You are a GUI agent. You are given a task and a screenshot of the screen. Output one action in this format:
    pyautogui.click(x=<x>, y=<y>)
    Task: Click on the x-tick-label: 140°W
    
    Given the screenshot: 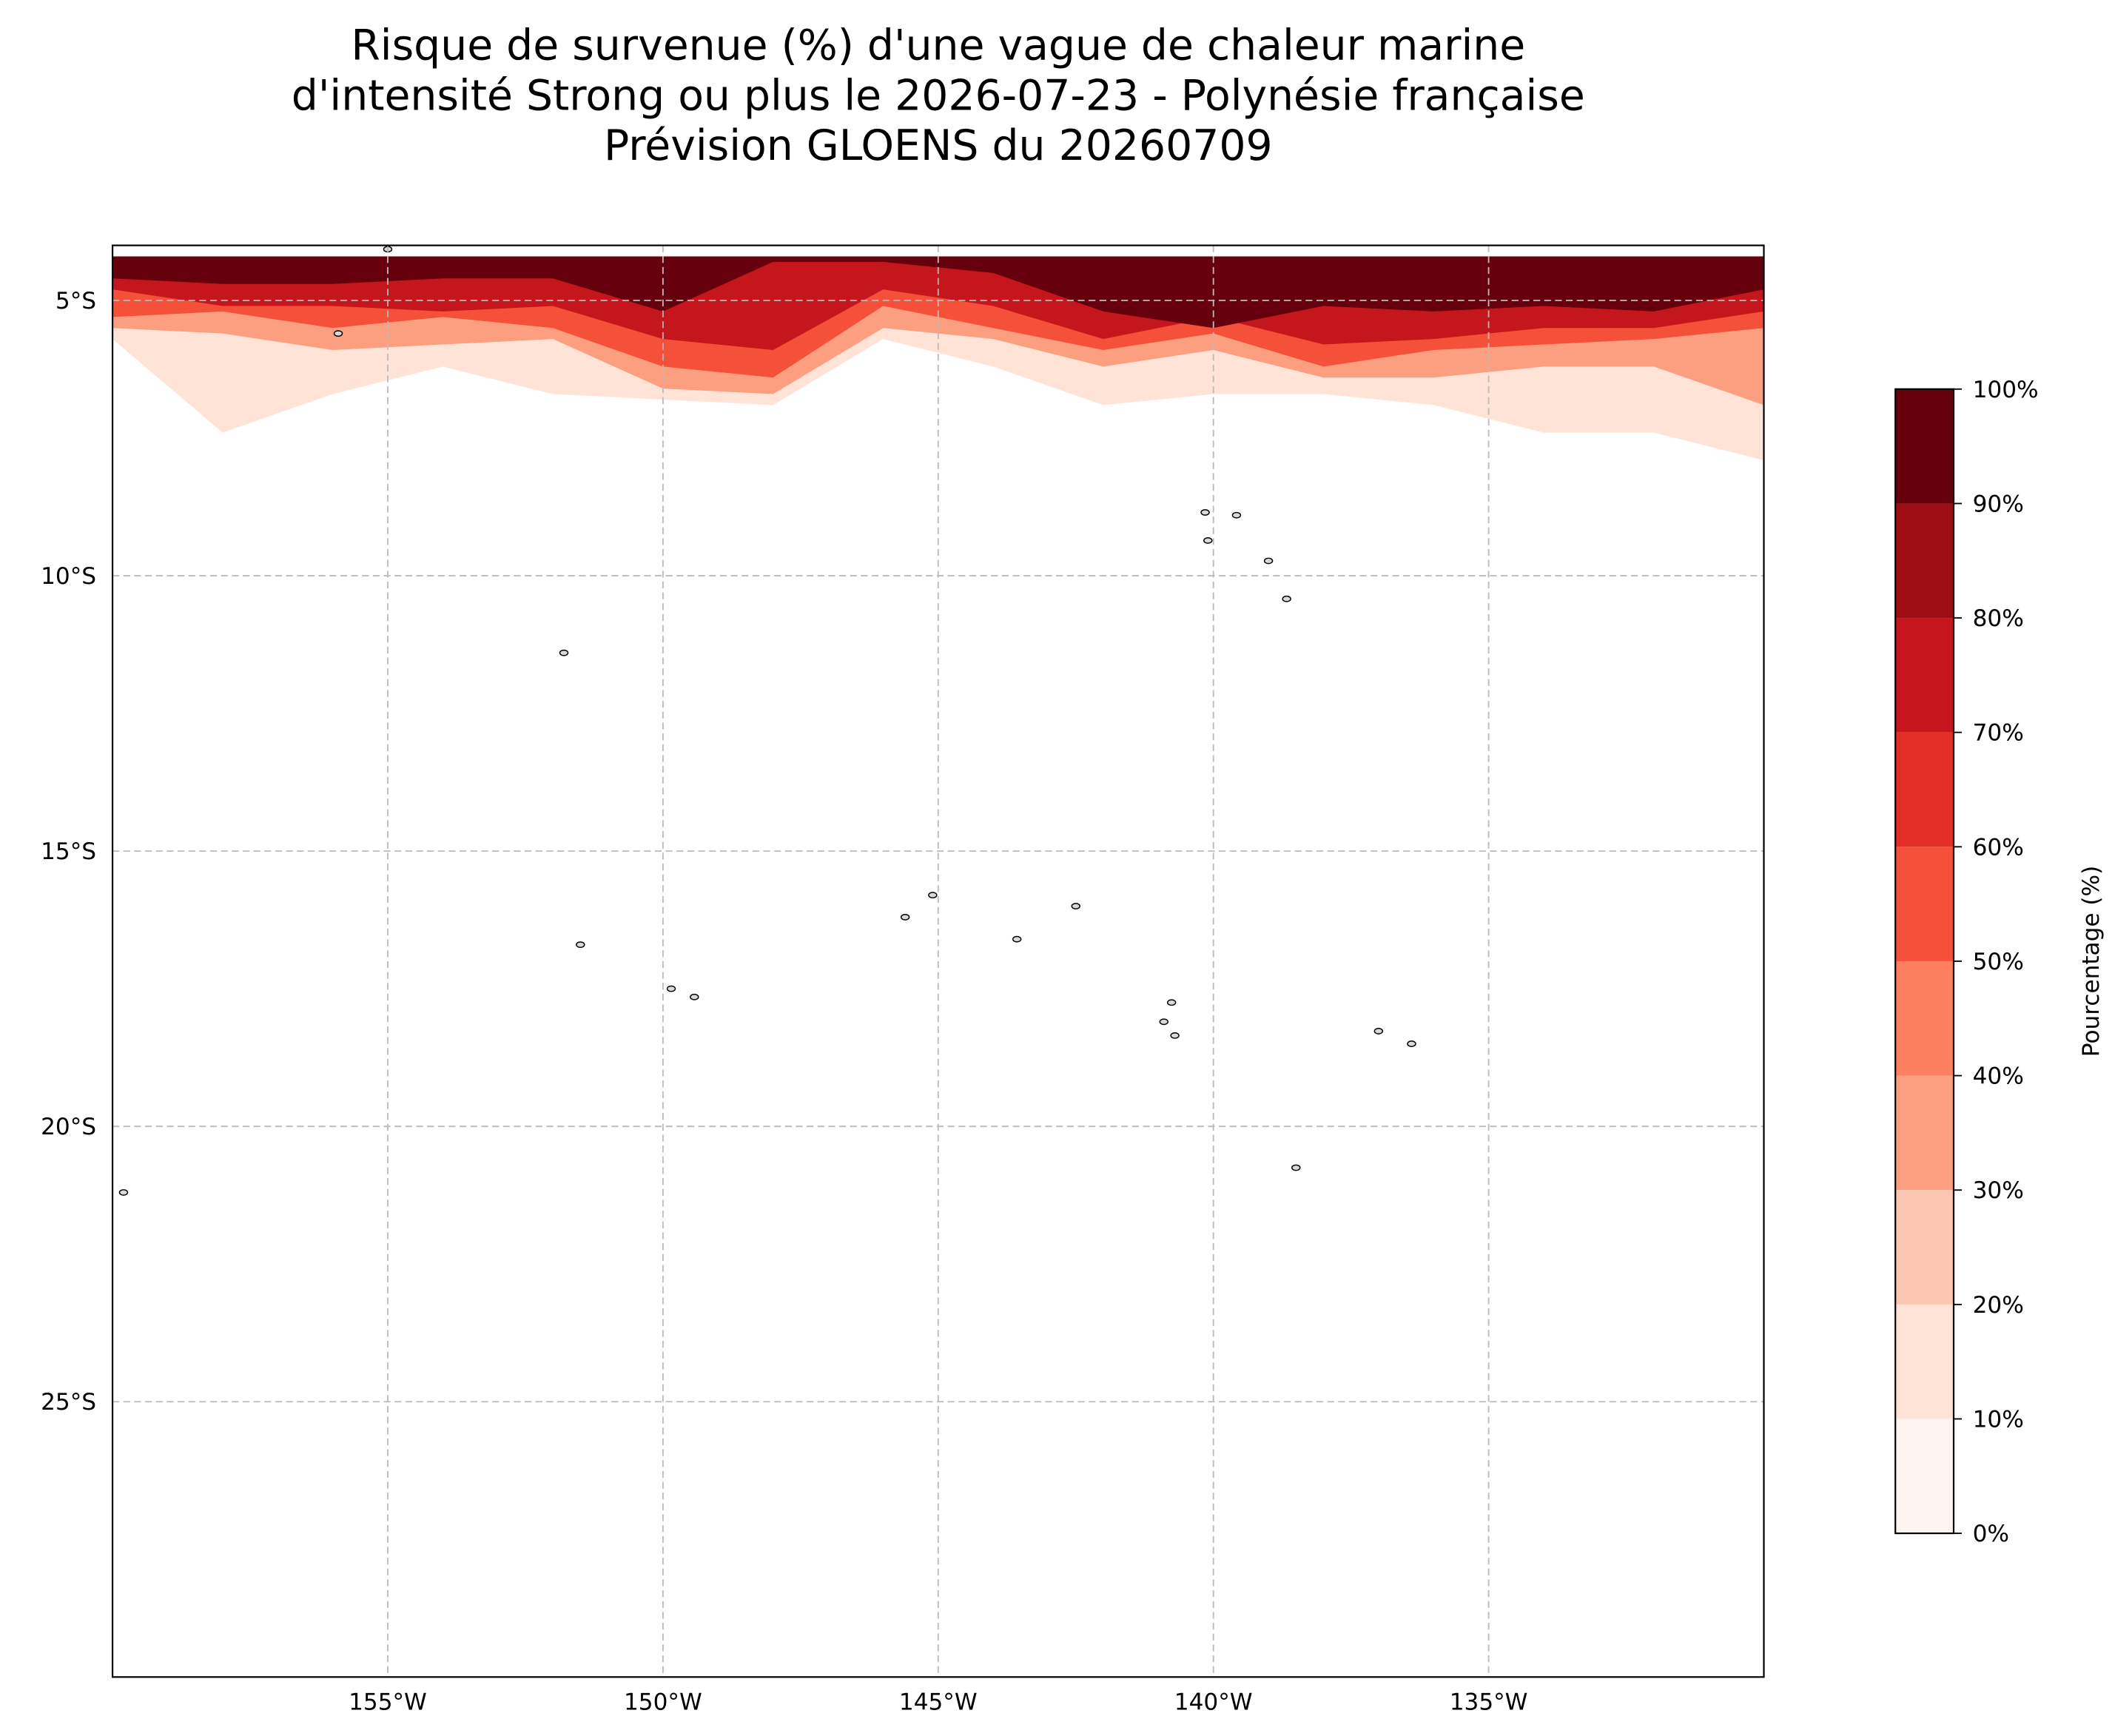 What is the action you would take?
    pyautogui.click(x=1213, y=1702)
    